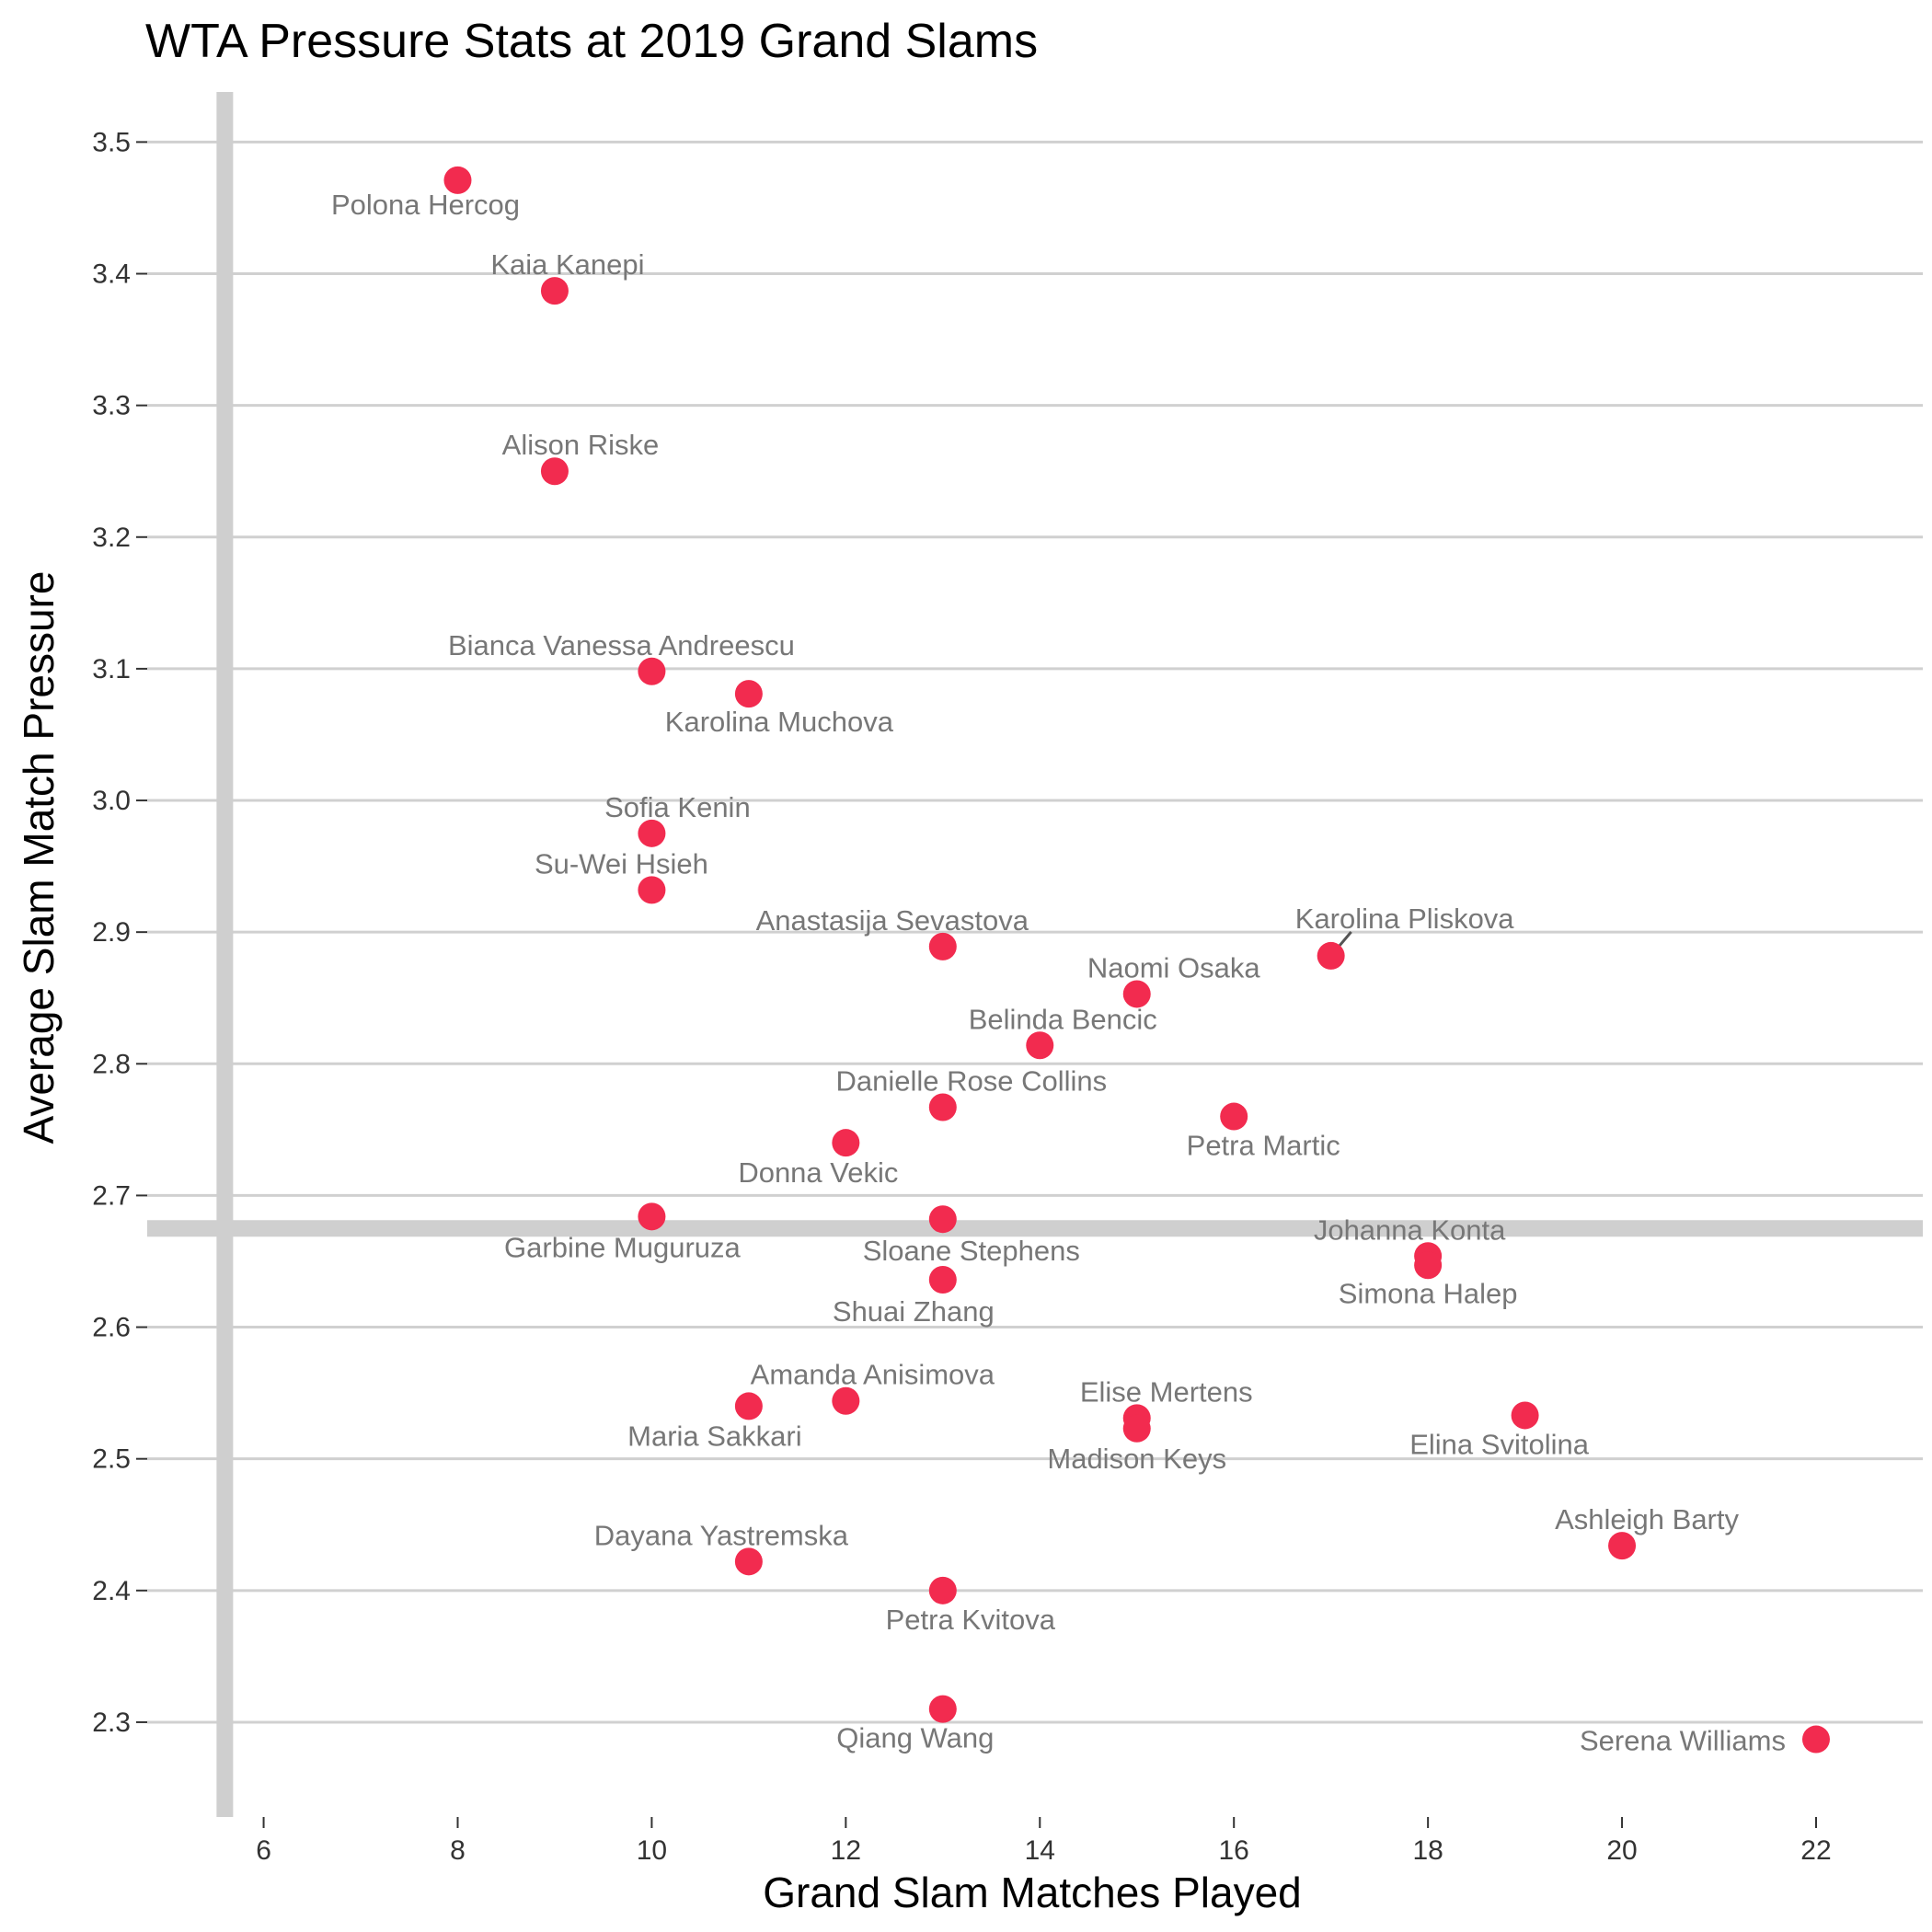 This screenshot has width=1932, height=1932. What do you see at coordinates (1166, 1391) in the screenshot?
I see `point-label: Elise Mertens` at bounding box center [1166, 1391].